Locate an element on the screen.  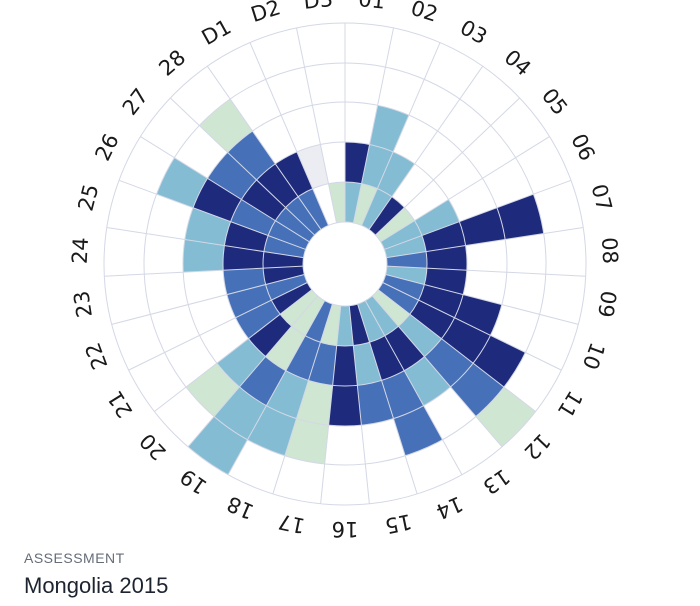
category-label-25: 25 is located at coordinates (88, 198).